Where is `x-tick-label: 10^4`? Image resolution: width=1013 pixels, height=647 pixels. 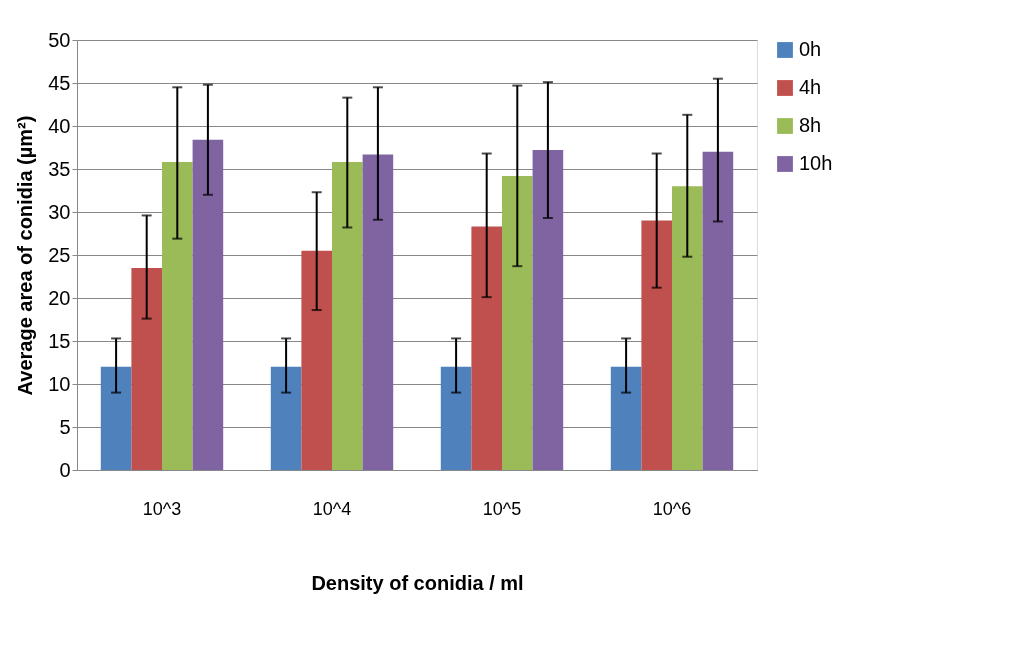
x-tick-label: 10^4 is located at coordinates (332, 508).